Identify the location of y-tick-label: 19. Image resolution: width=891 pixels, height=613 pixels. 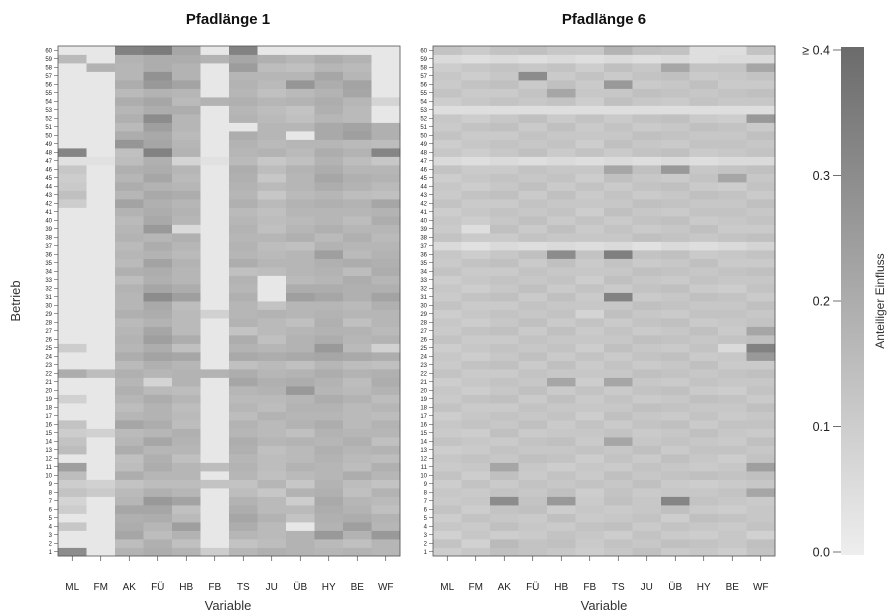
(48, 400).